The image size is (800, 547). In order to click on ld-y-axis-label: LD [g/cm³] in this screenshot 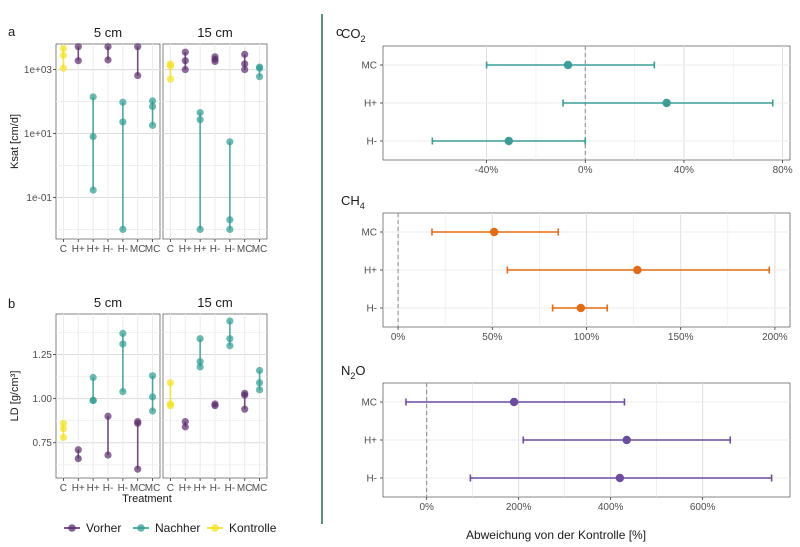, I will do `click(15, 396)`.